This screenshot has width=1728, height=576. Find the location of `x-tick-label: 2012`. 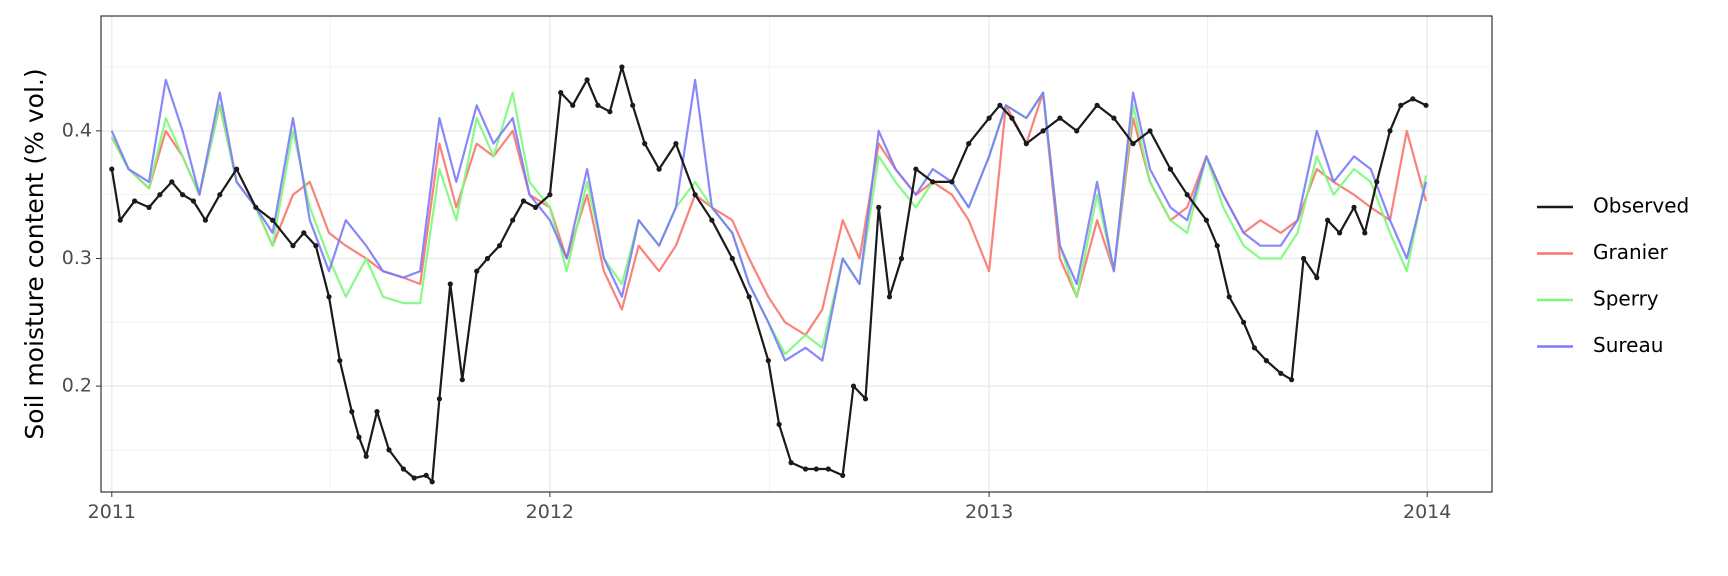

x-tick-label: 2012 is located at coordinates (550, 512).